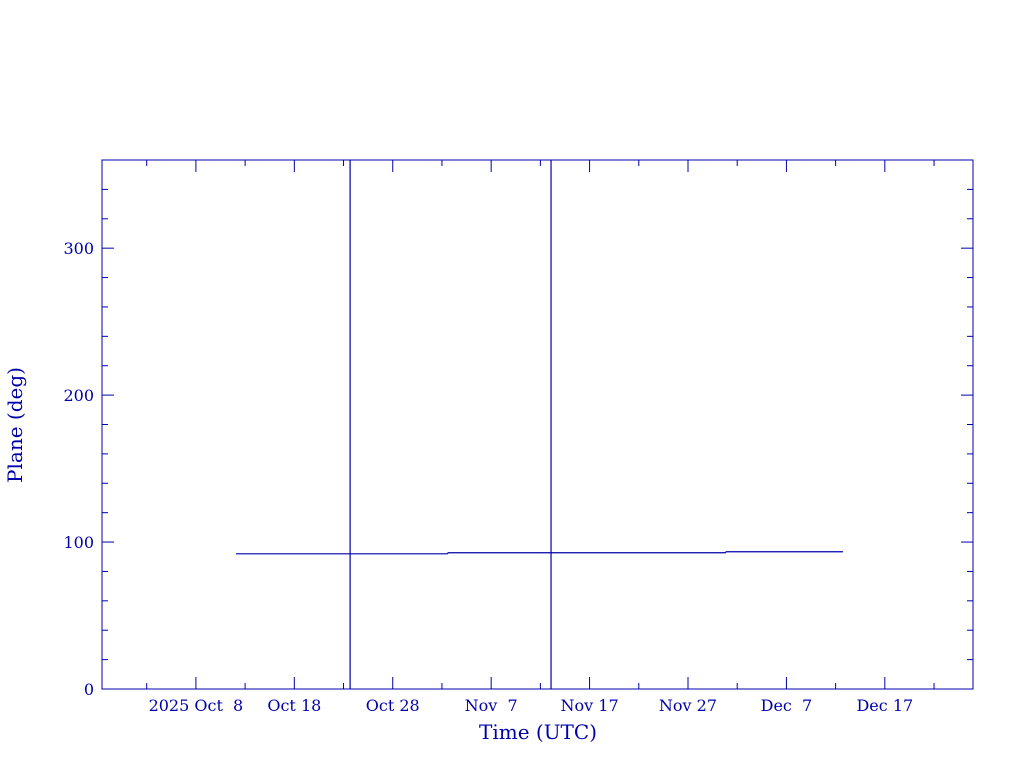 Image resolution: width=1024 pixels, height=768 pixels. What do you see at coordinates (538, 732) in the screenshot?
I see `x-axis-label: Time (UTC)` at bounding box center [538, 732].